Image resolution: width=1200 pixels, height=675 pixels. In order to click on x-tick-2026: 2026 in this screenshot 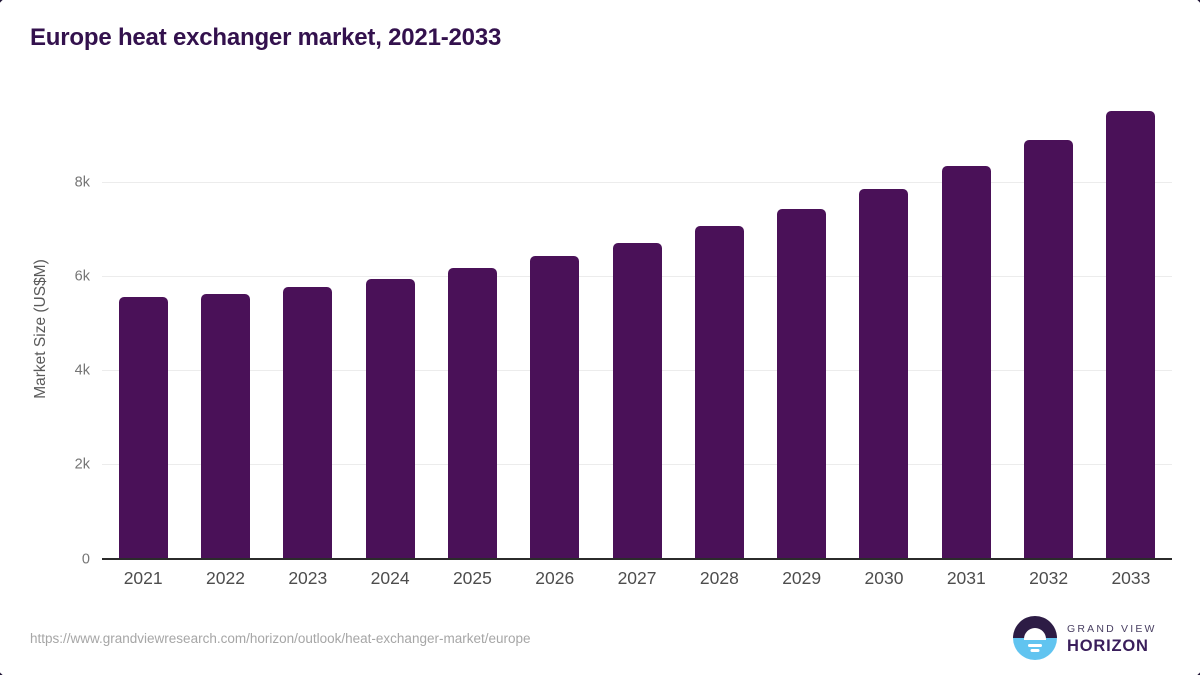, I will do `click(555, 578)`.